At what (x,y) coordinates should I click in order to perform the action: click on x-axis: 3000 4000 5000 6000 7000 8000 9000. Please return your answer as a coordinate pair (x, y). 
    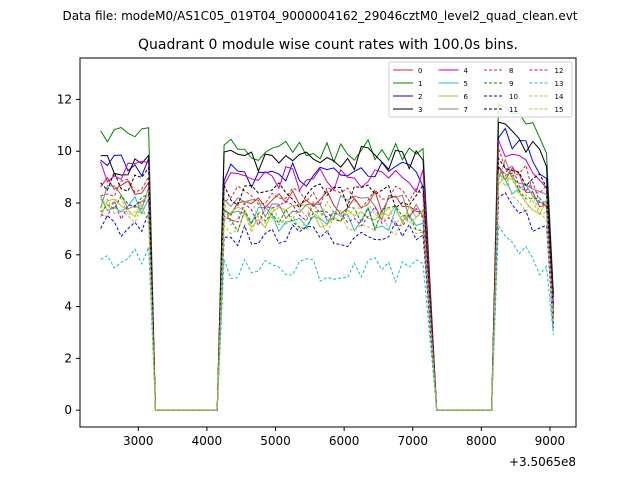
    Looking at the image, I should click on (344, 437).